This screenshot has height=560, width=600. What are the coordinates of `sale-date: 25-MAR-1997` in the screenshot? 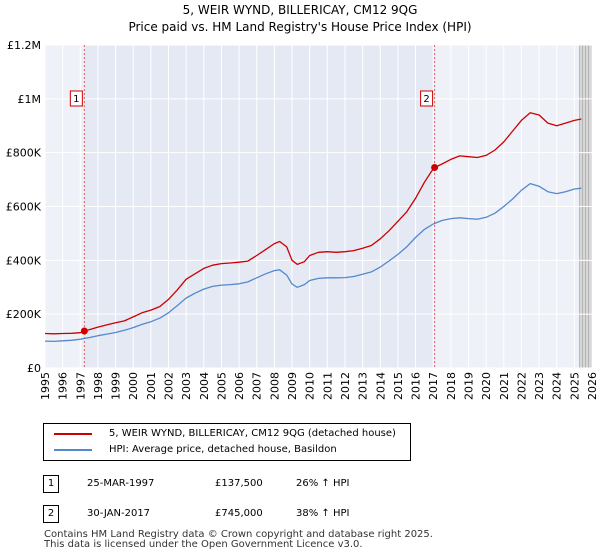 It's located at (121, 483).